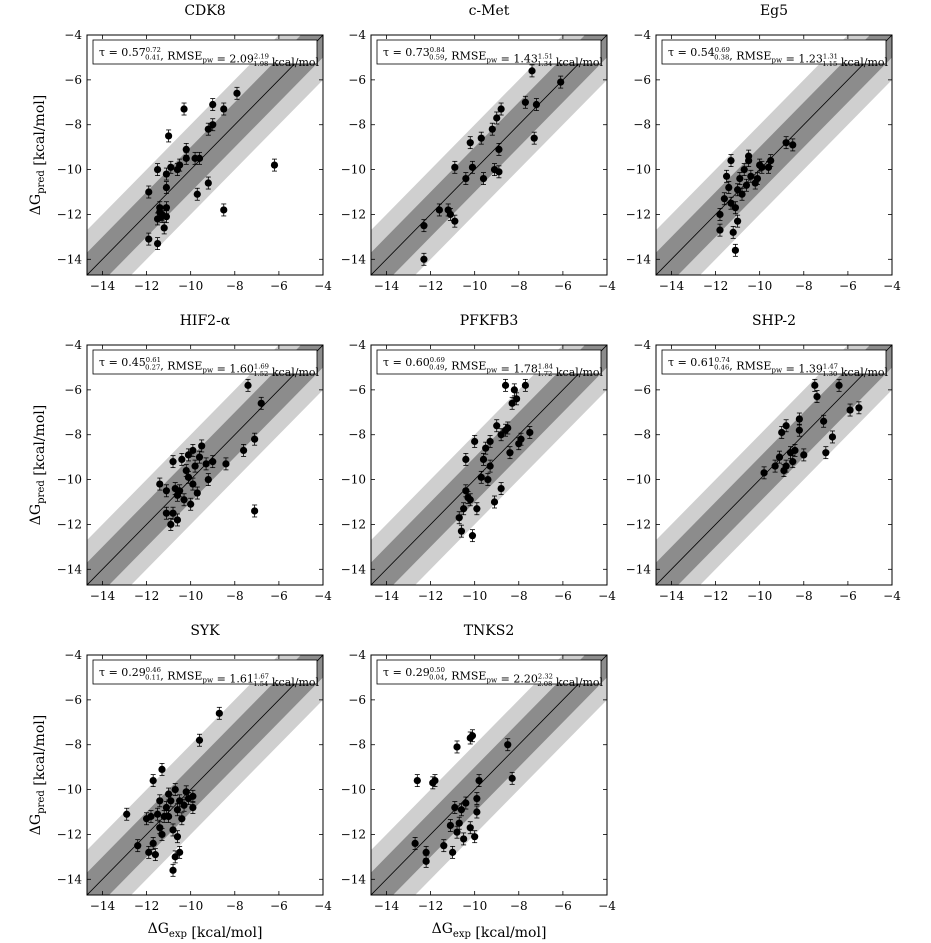 Image resolution: width=931 pixels, height=943 pixels. Describe the element at coordinates (642, 345) in the screenshot. I see `y-tick-label: −4` at that location.